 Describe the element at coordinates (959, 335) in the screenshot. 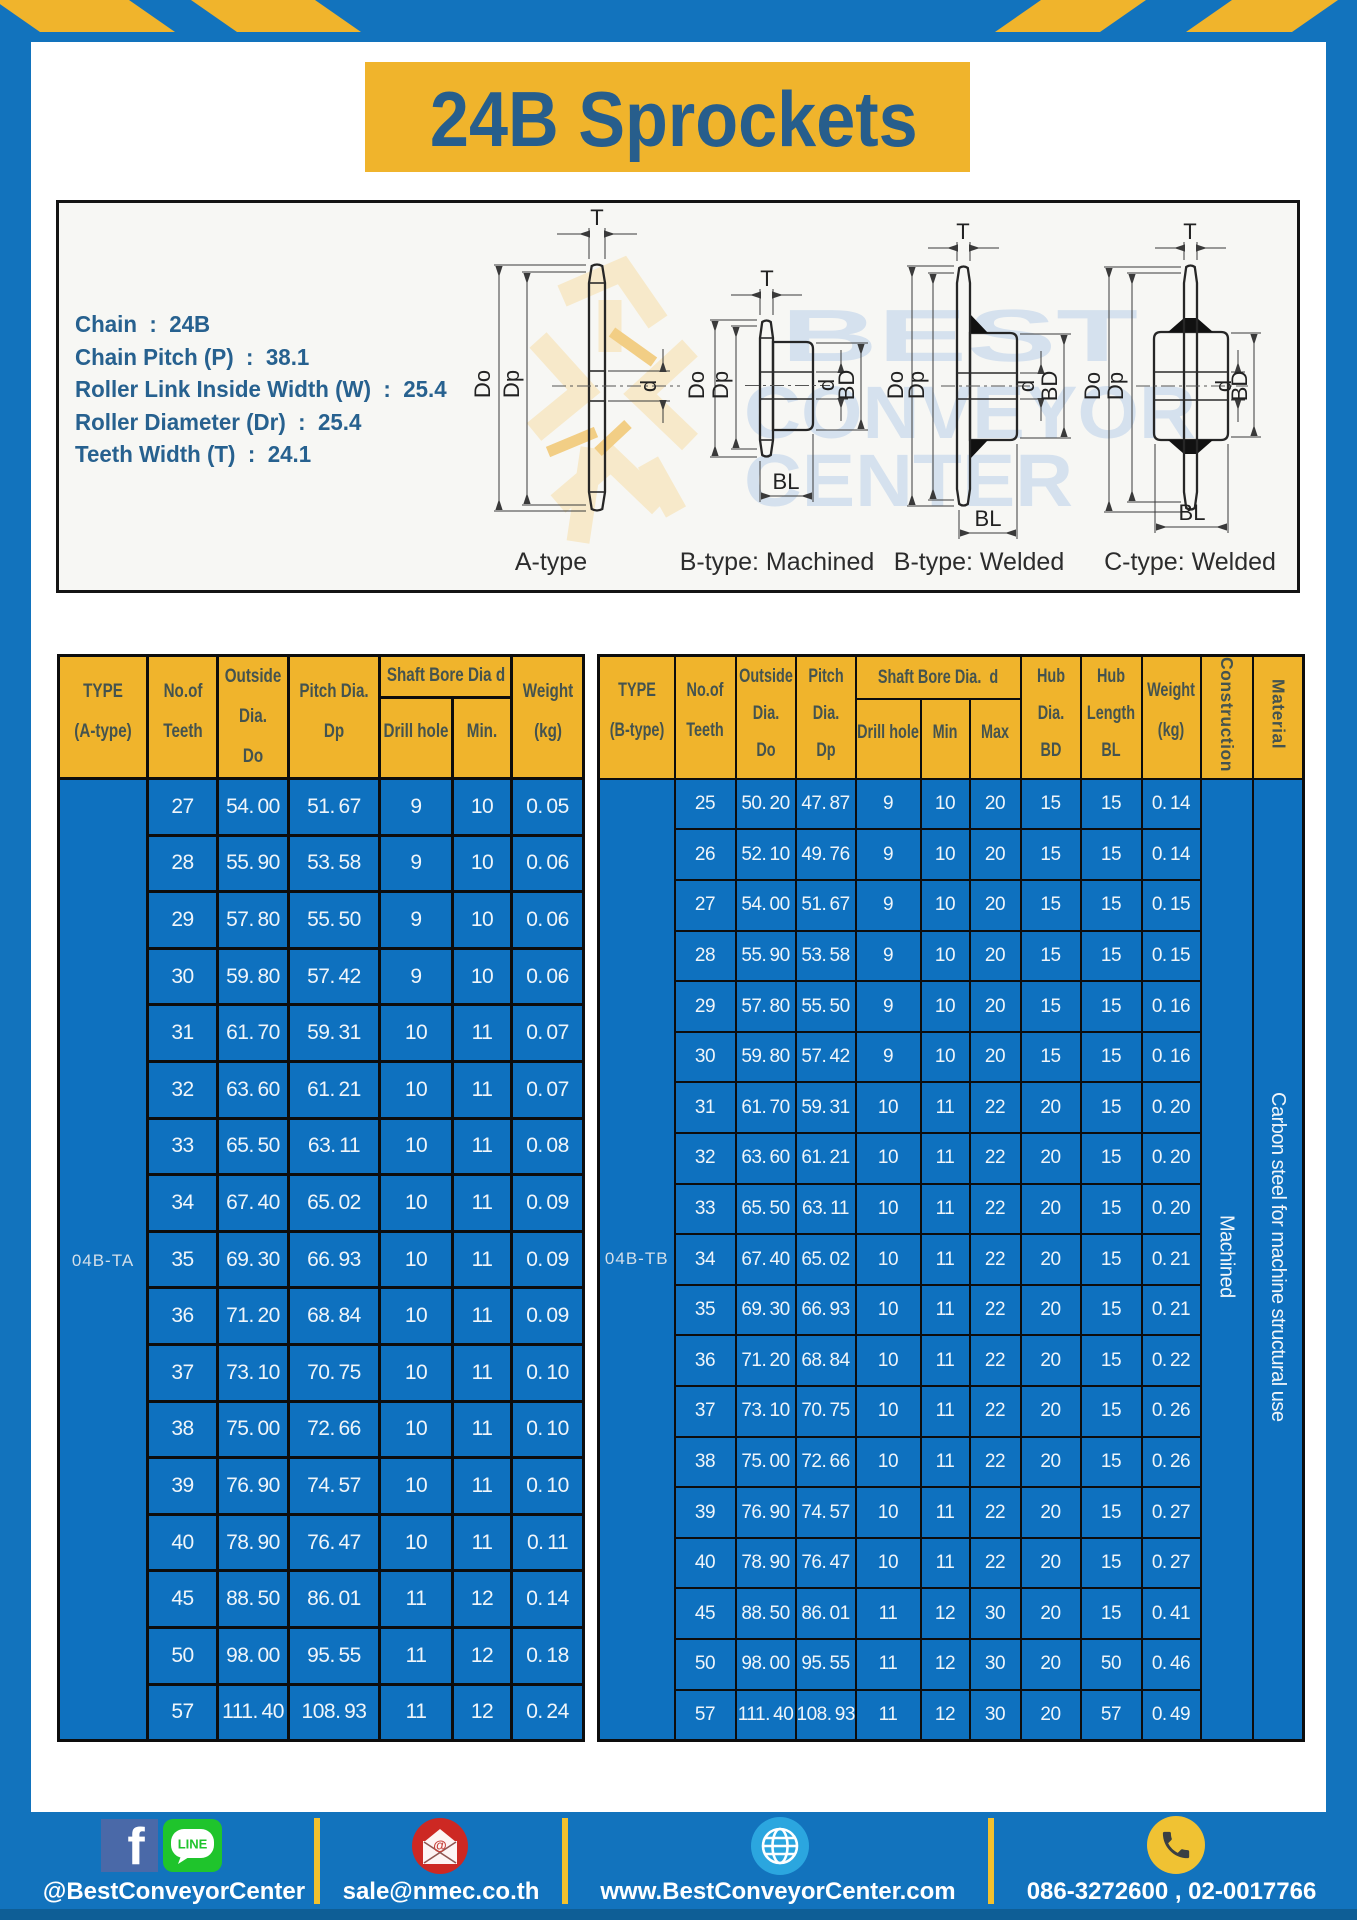

I see `svg-text: BEST` at that location.